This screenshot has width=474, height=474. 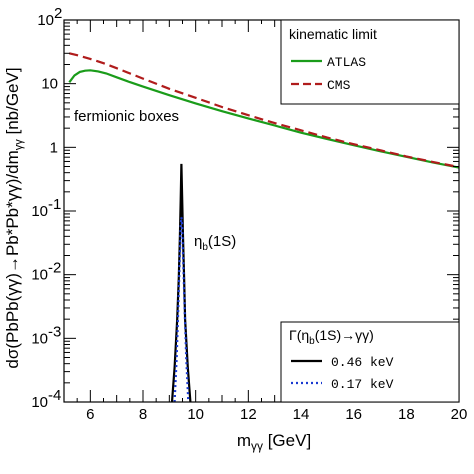 What do you see at coordinates (459, 414) in the screenshot?
I see `x-tick-label: 20` at bounding box center [459, 414].